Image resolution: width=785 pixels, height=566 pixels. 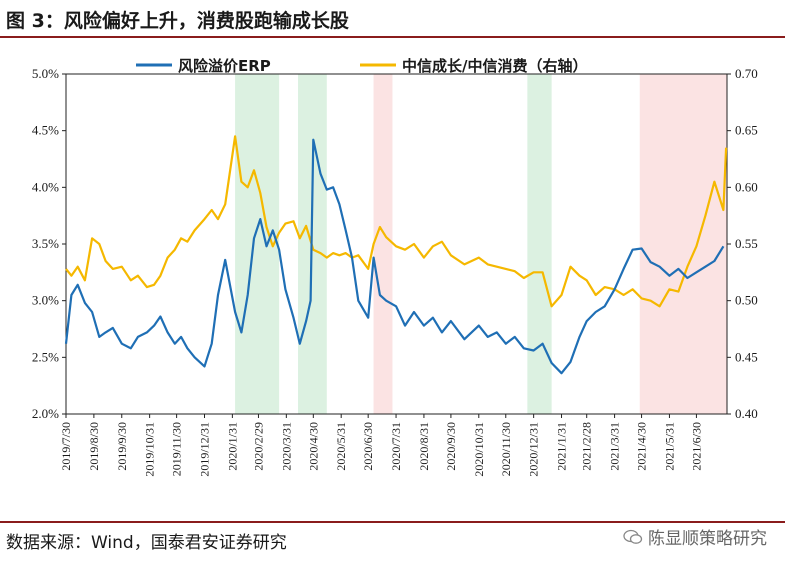 I want to click on x-tick-label: 2021/6/30, so click(x=696, y=446).